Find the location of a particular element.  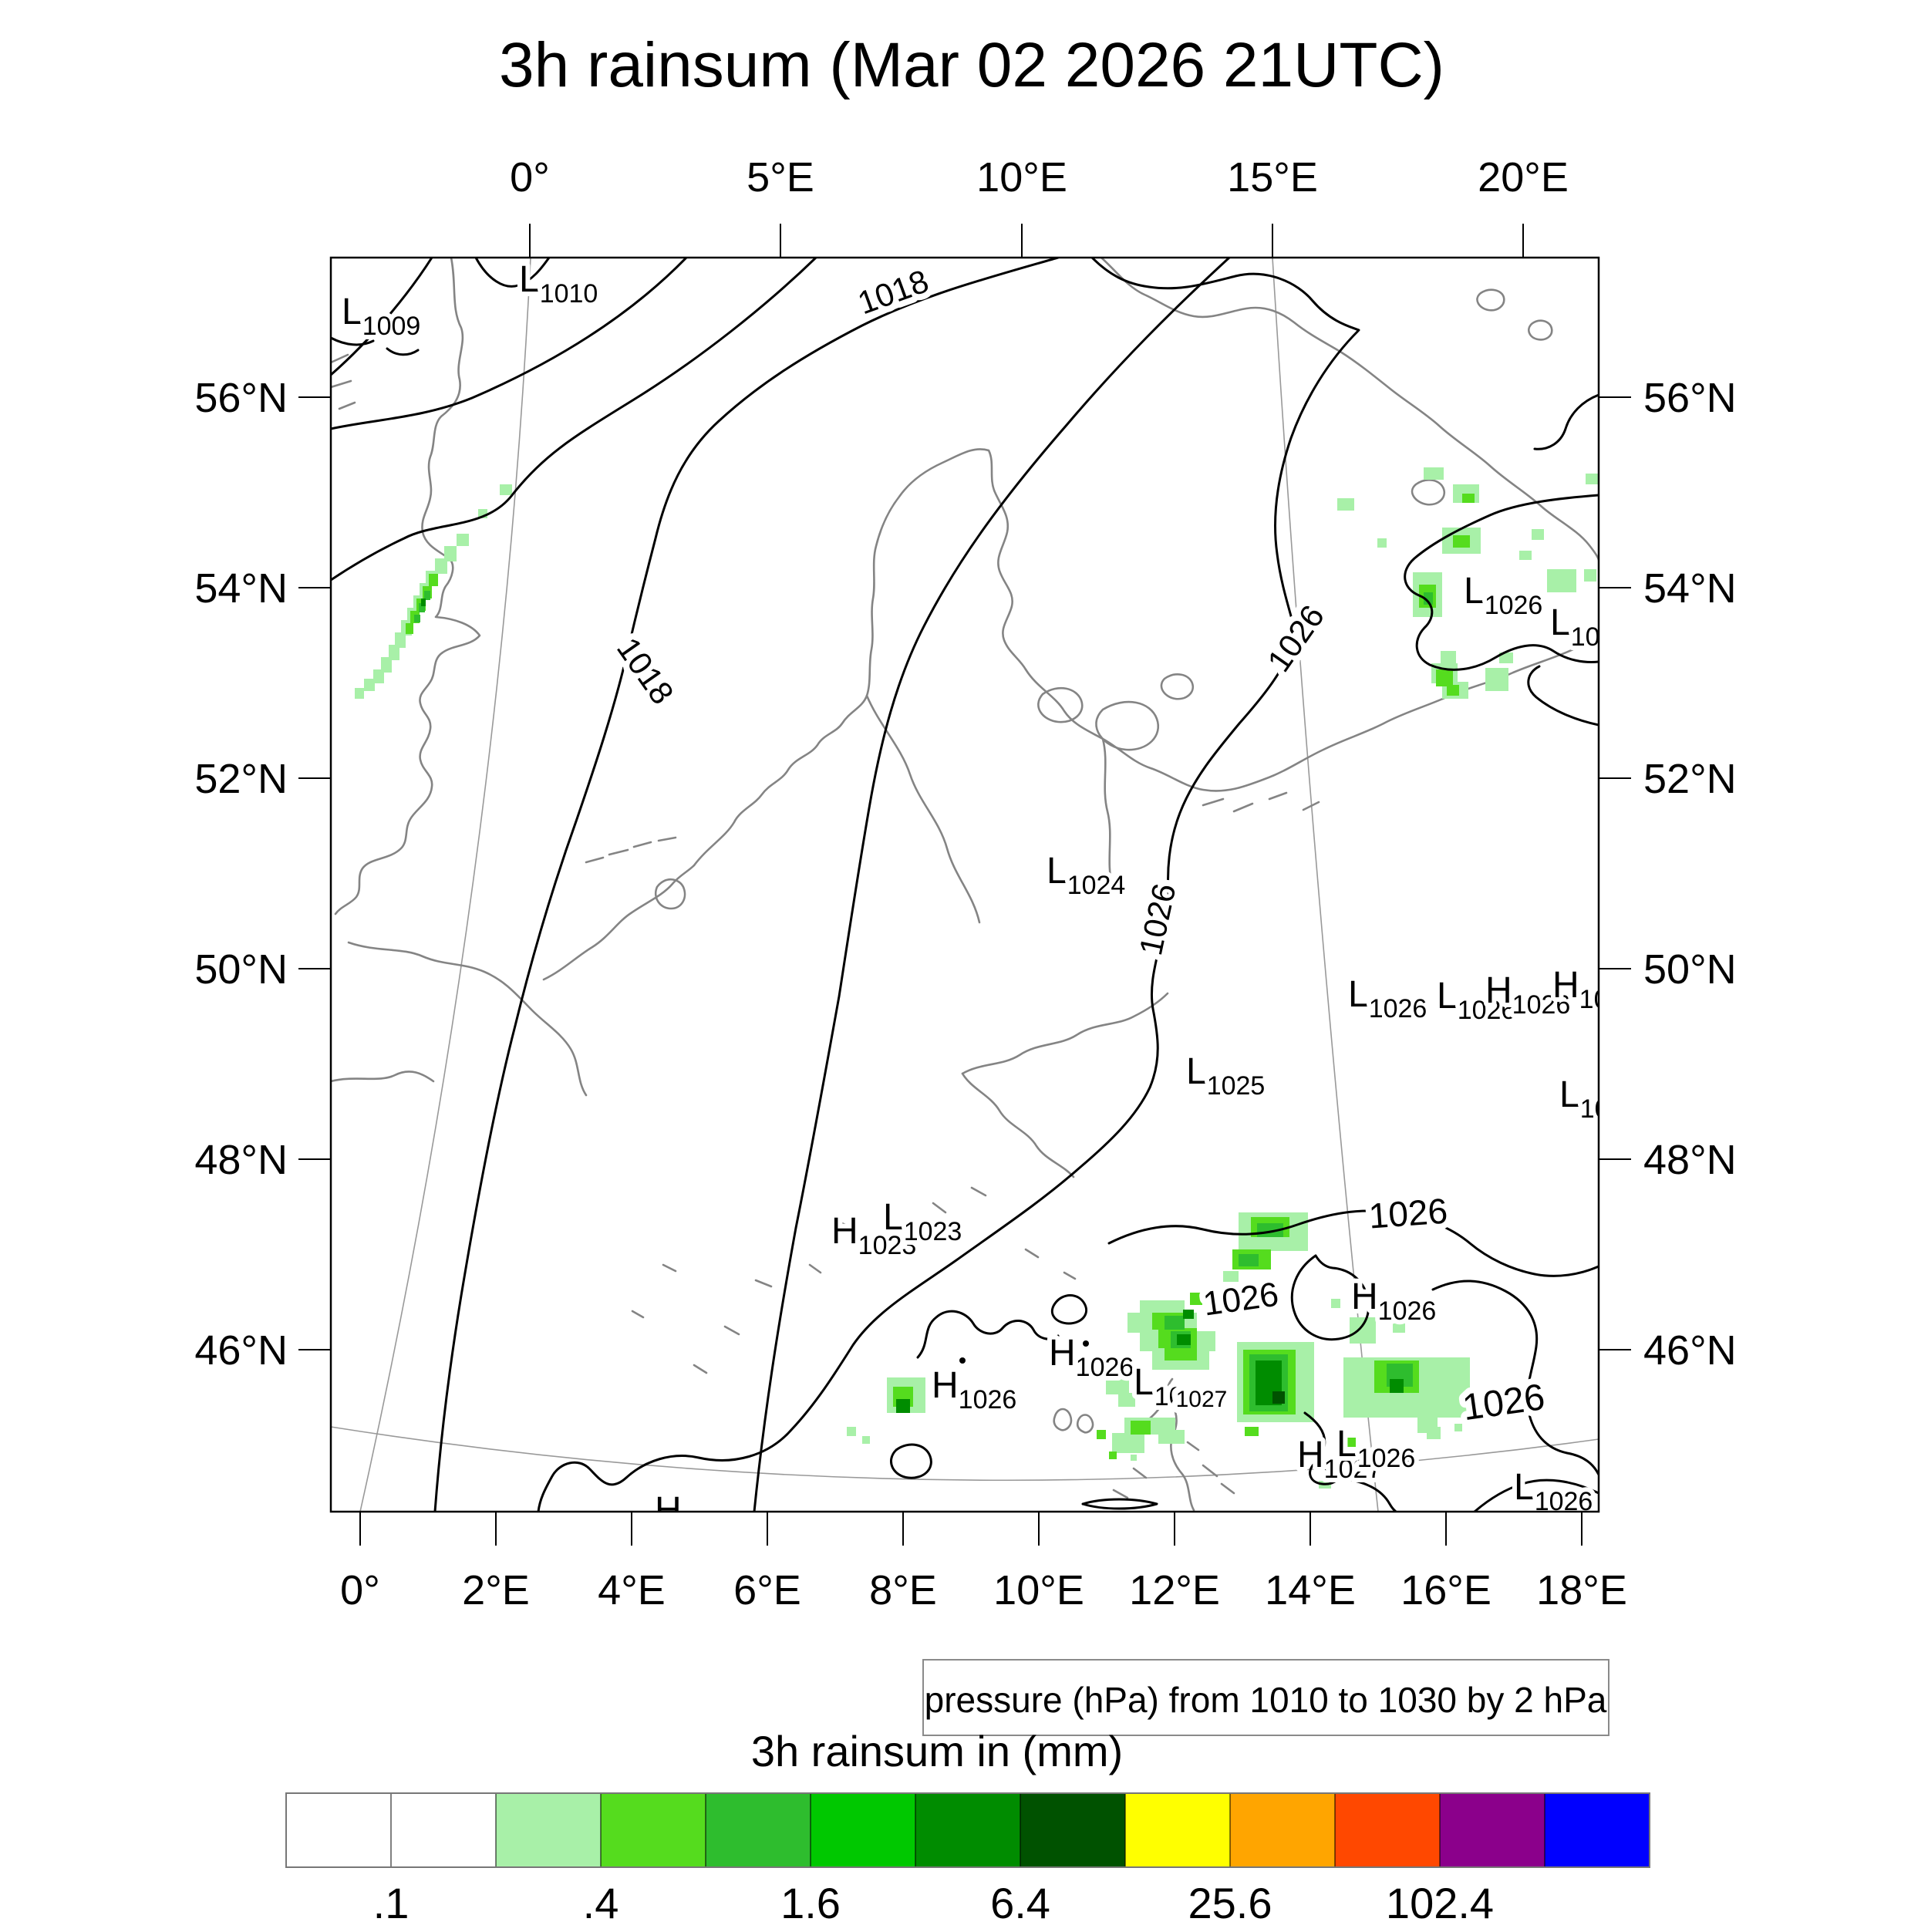

colorbar-tick-label: 1.6 is located at coordinates (811, 1903).